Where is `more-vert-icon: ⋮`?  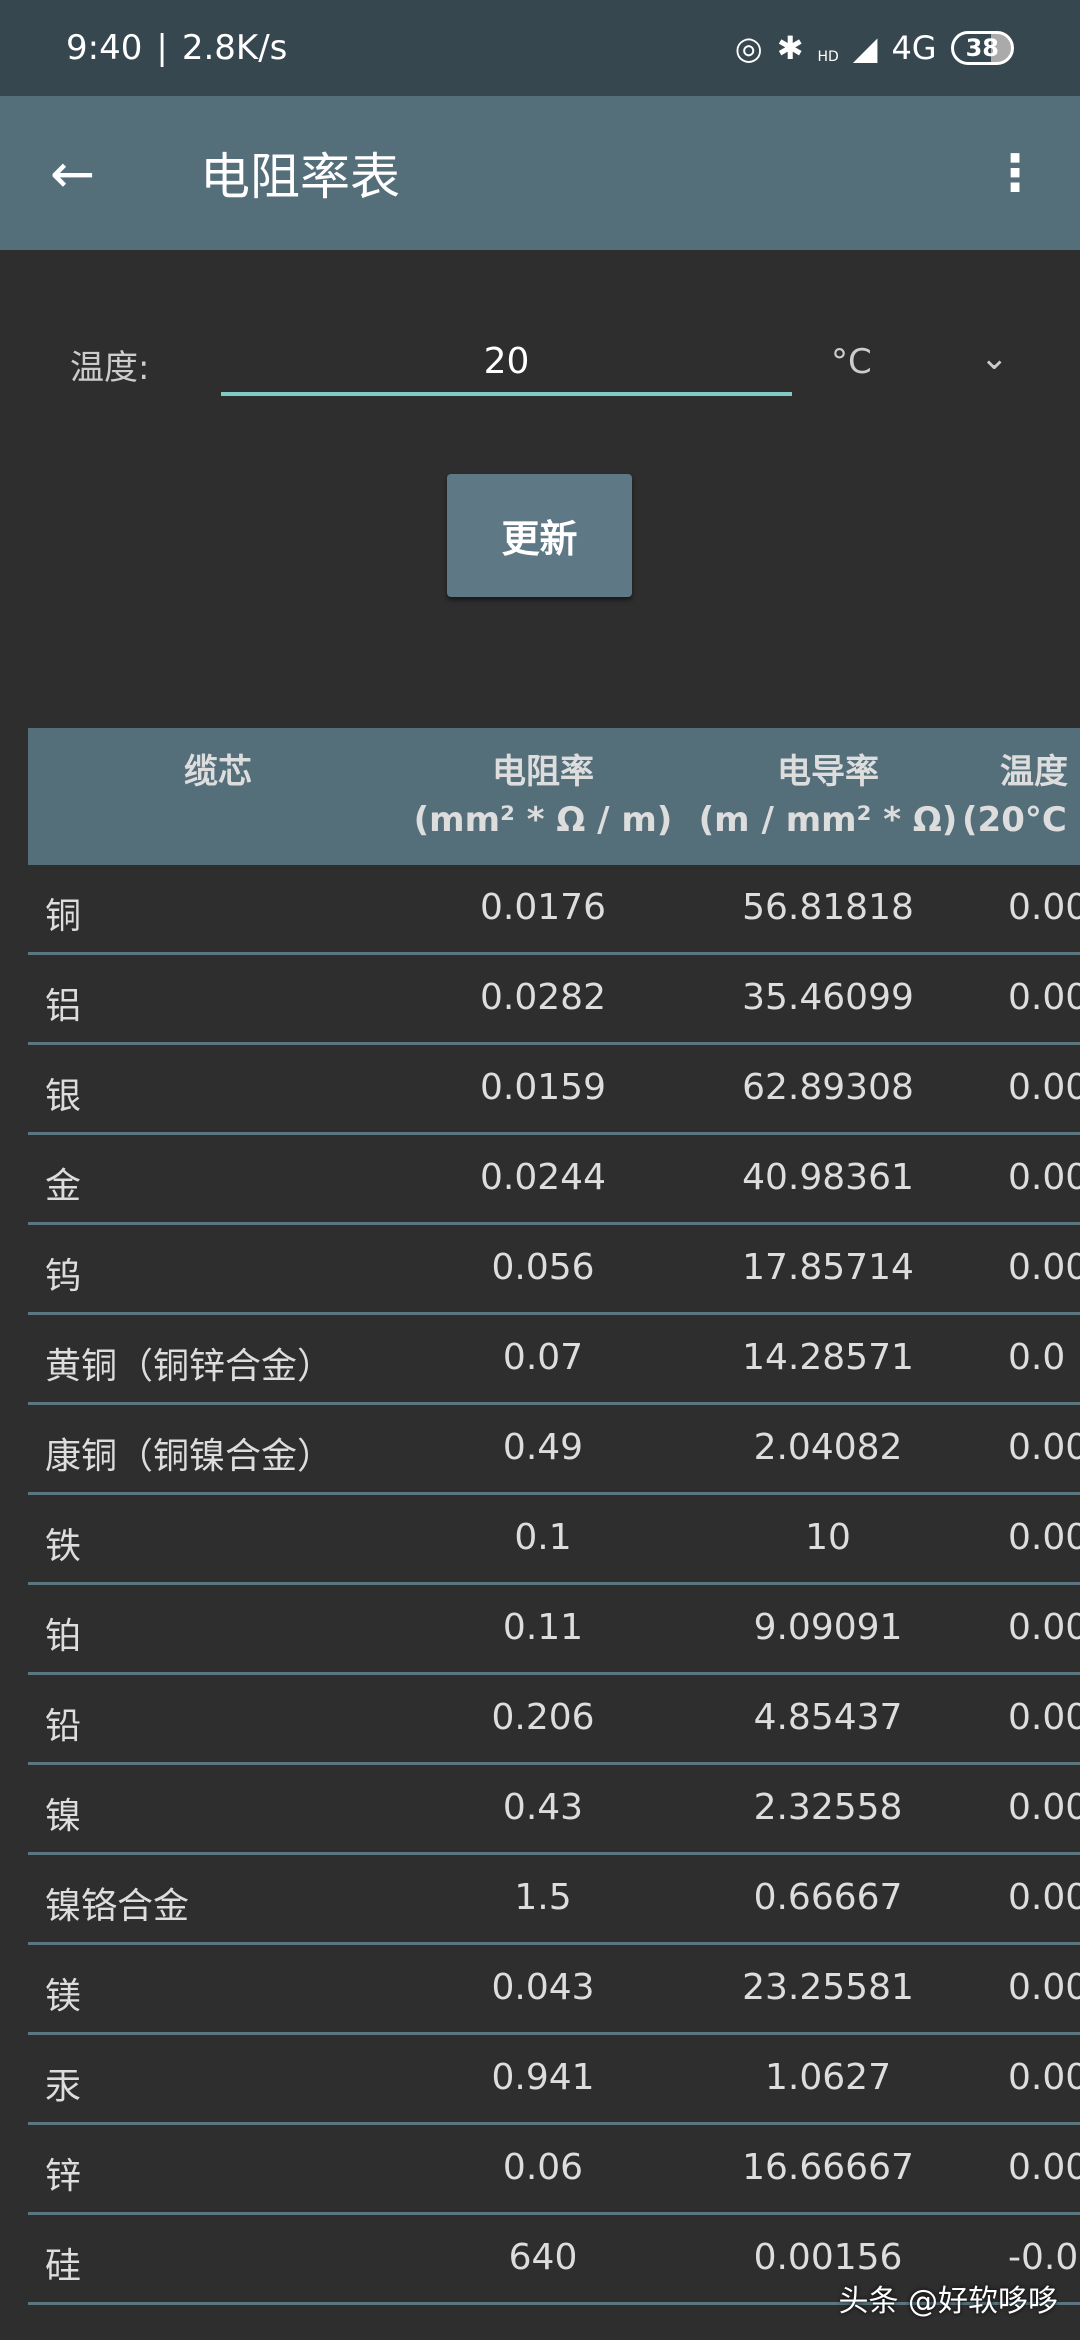
more-vert-icon: ⋮ is located at coordinates (1015, 173).